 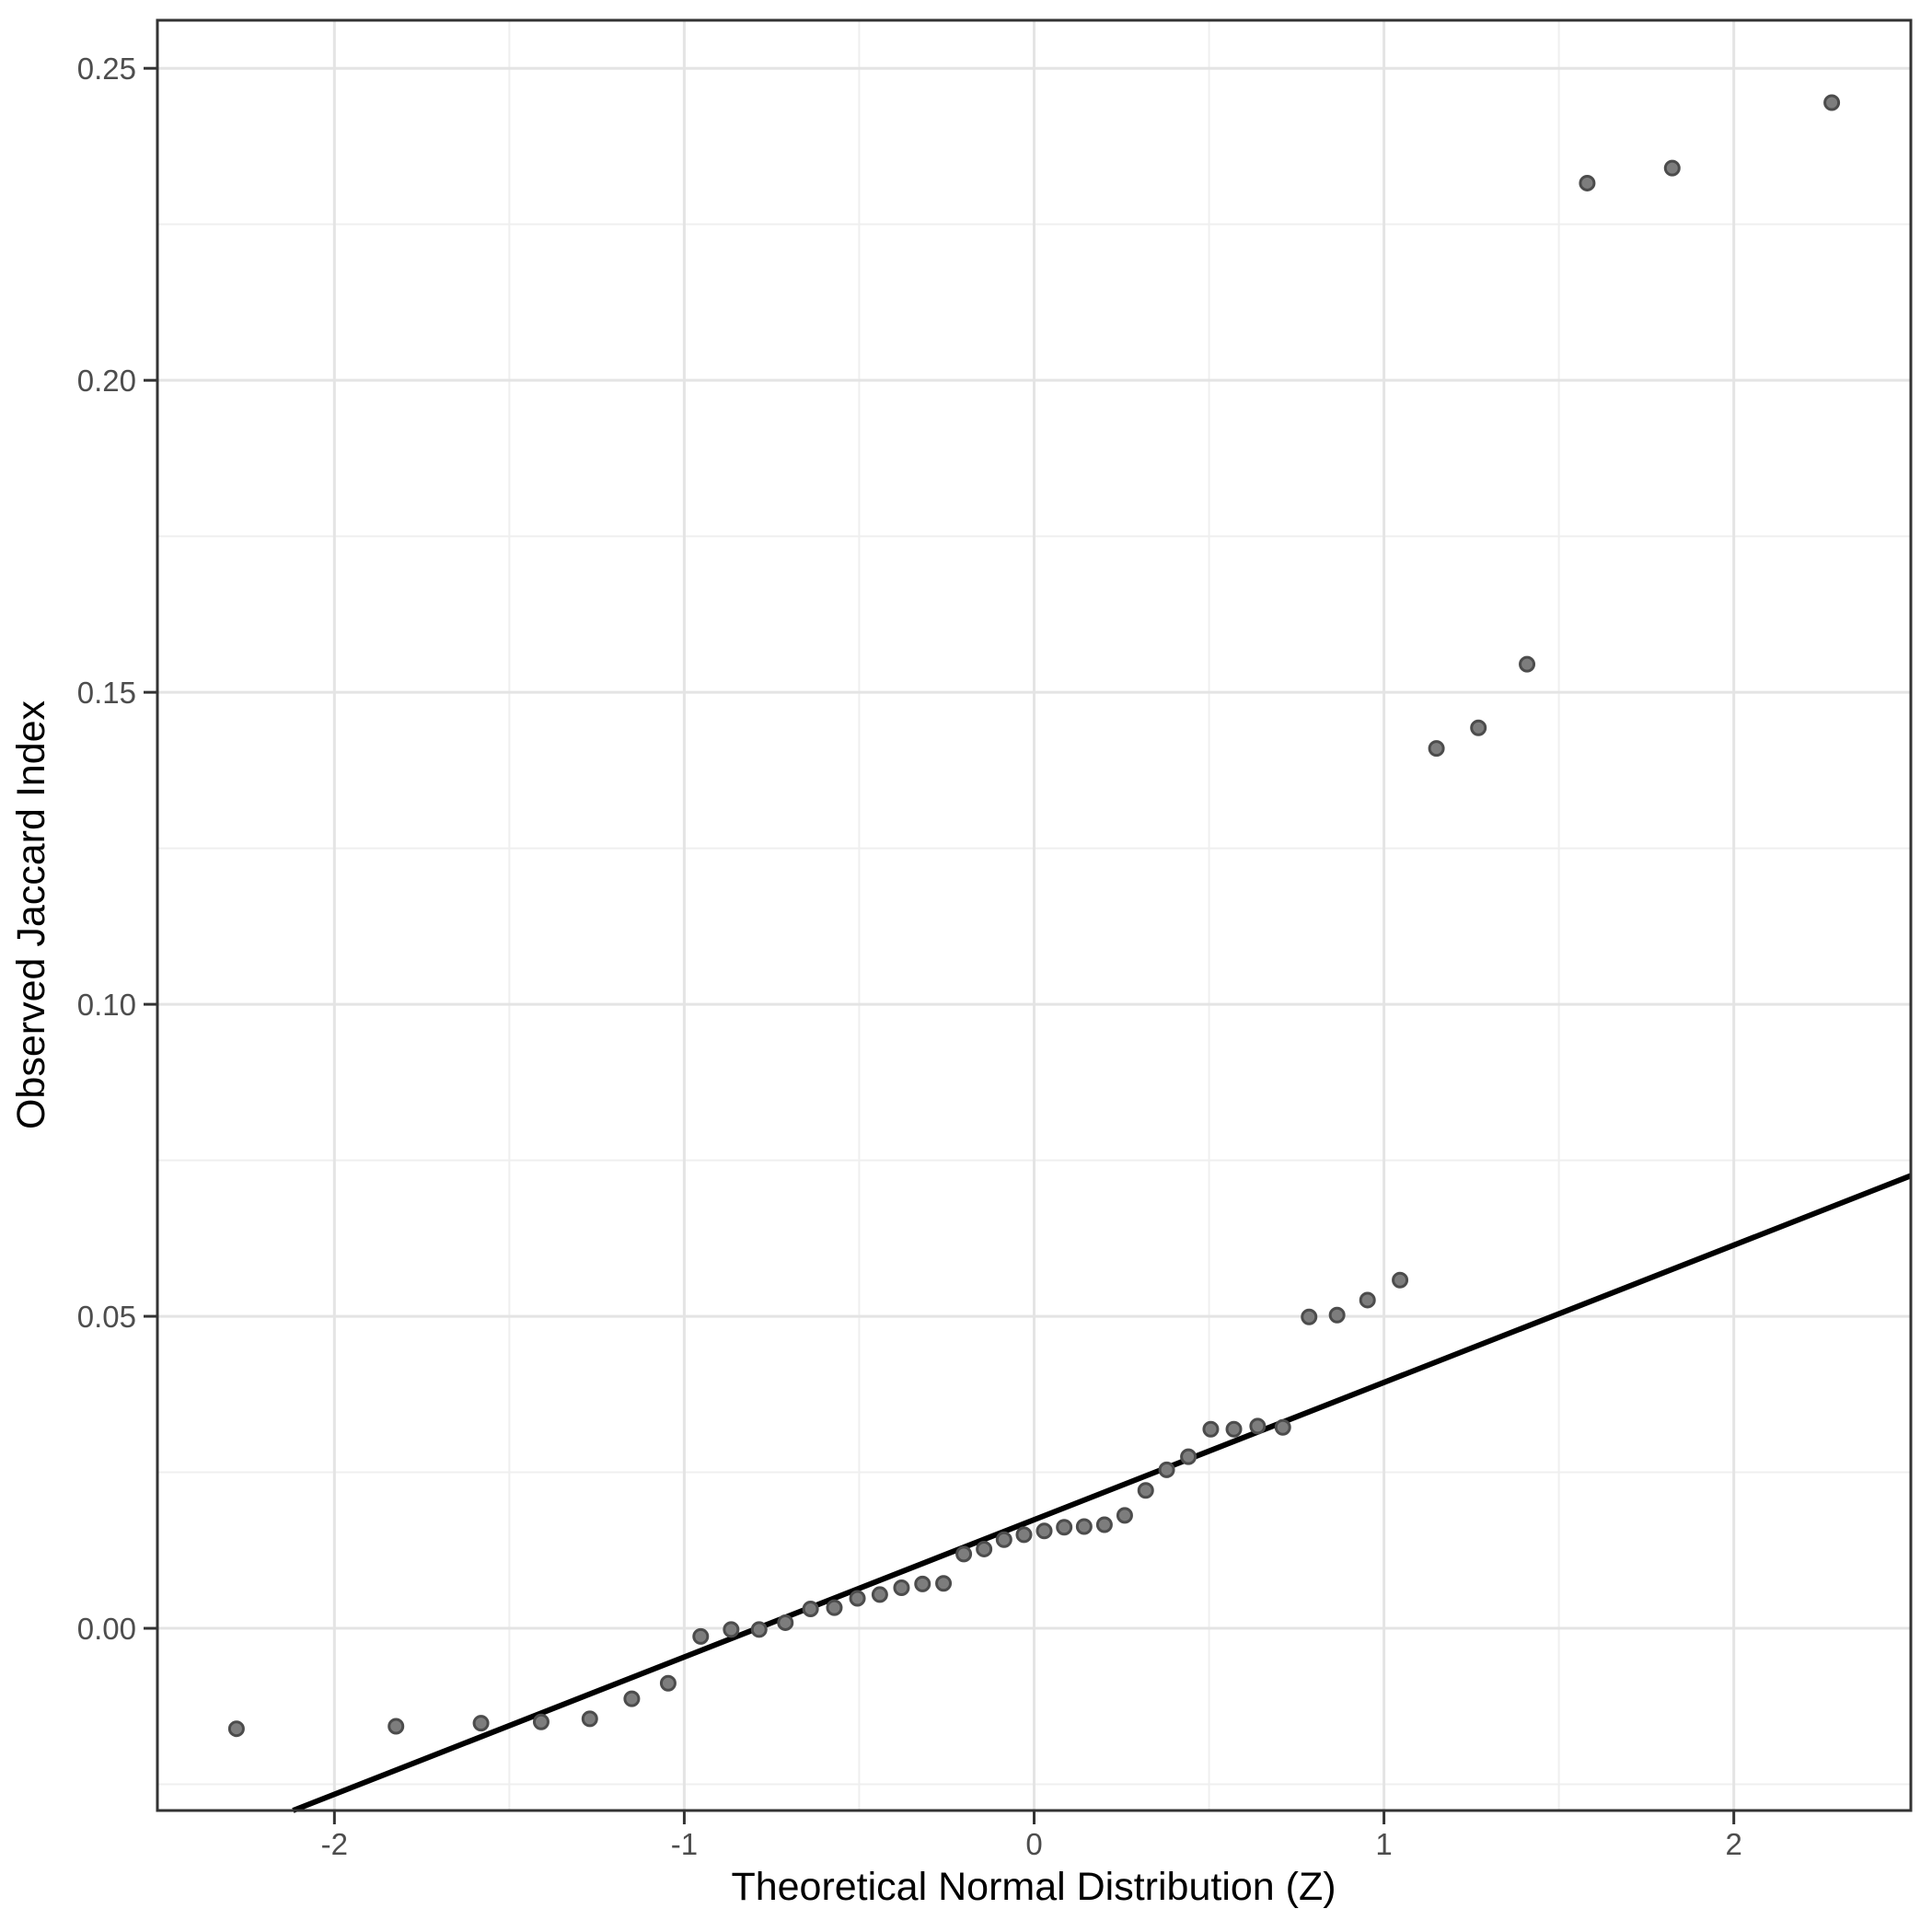 I want to click on y-tick-label: 0.20, so click(x=107, y=381).